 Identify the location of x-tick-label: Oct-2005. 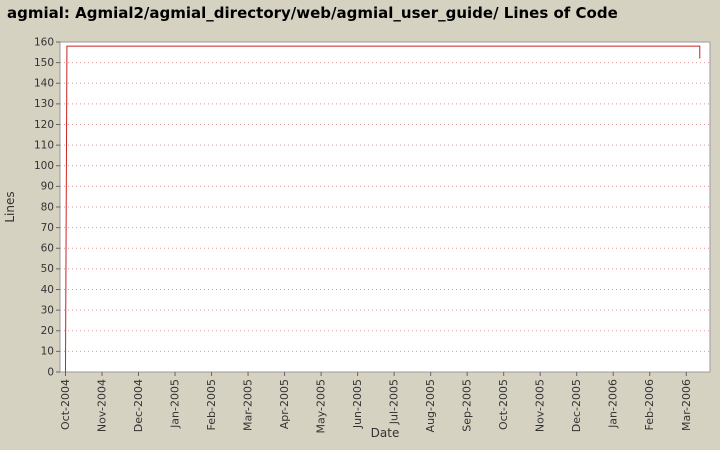
(503, 404).